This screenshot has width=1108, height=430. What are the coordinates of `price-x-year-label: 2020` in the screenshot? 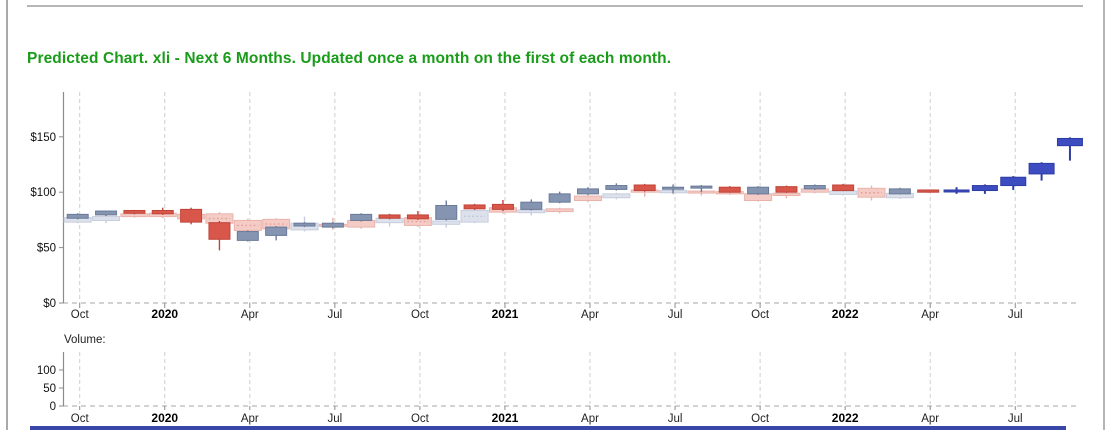 It's located at (164, 314).